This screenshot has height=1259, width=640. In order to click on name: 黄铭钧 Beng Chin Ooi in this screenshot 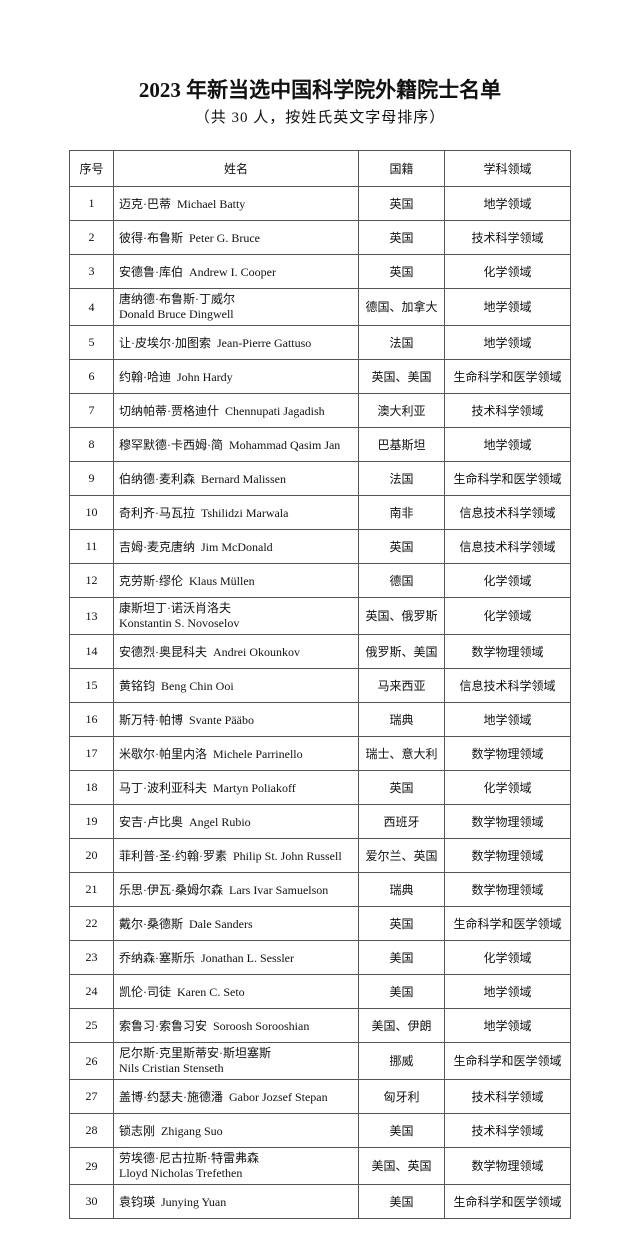, I will do `click(236, 685)`.